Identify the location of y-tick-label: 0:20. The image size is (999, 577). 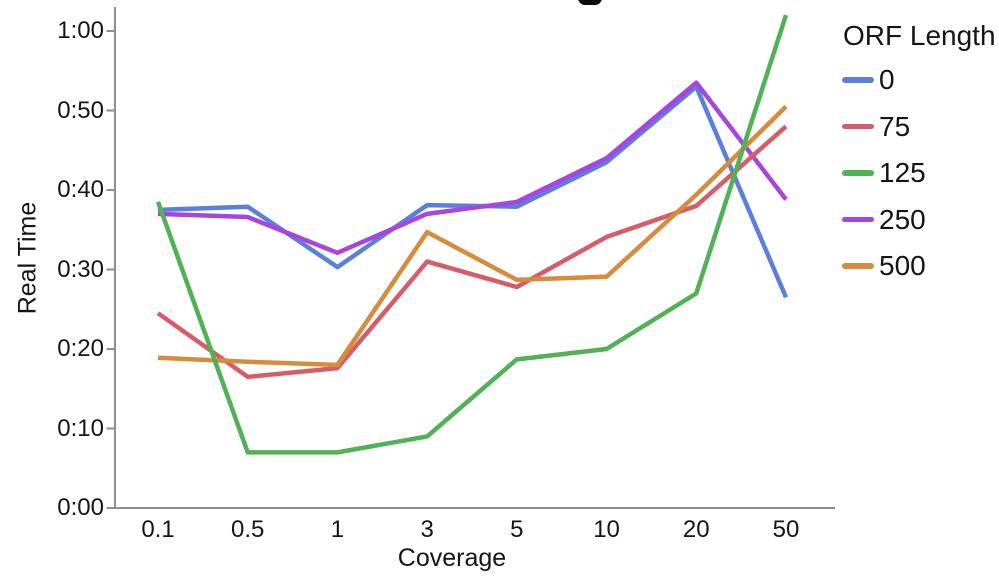
(80, 348).